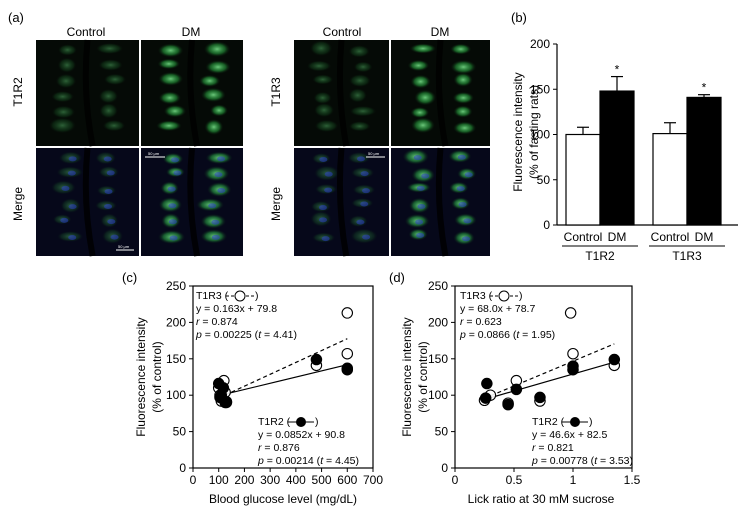 The height and width of the screenshot is (511, 750). I want to click on col-label-control-t1r3: Control, so click(342, 32).